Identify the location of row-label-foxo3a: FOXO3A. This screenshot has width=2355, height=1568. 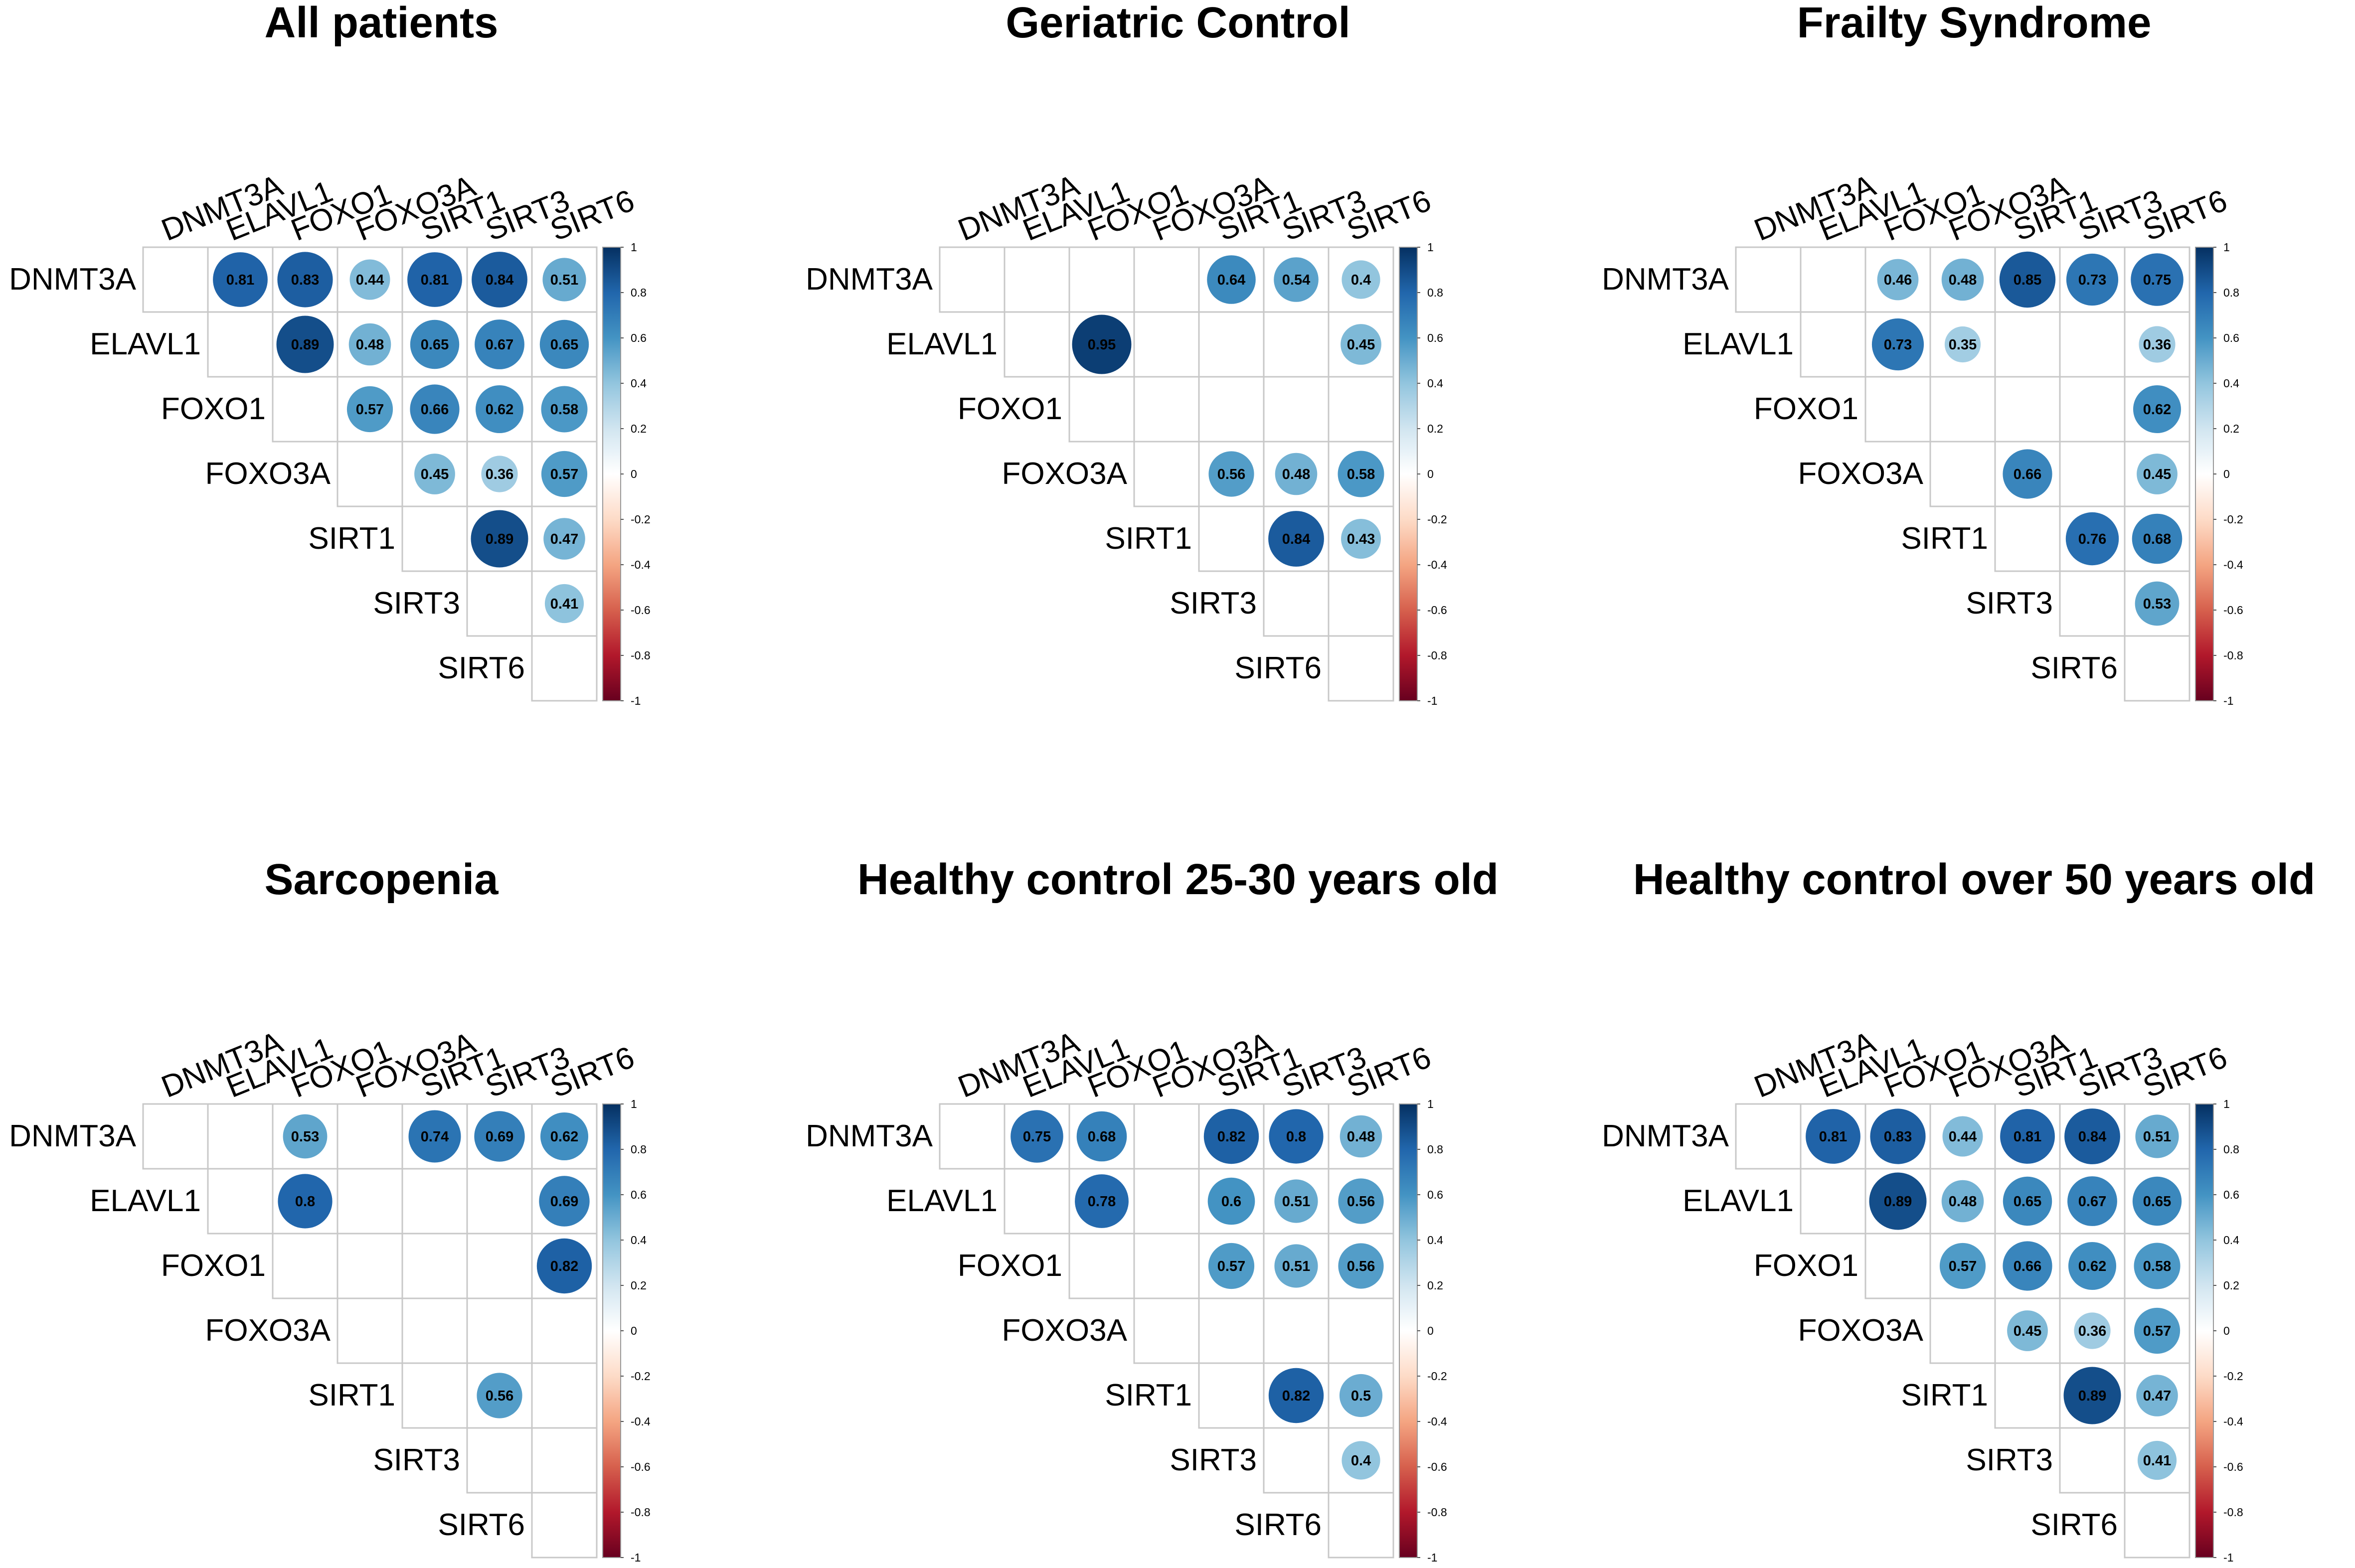
(1064, 1330).